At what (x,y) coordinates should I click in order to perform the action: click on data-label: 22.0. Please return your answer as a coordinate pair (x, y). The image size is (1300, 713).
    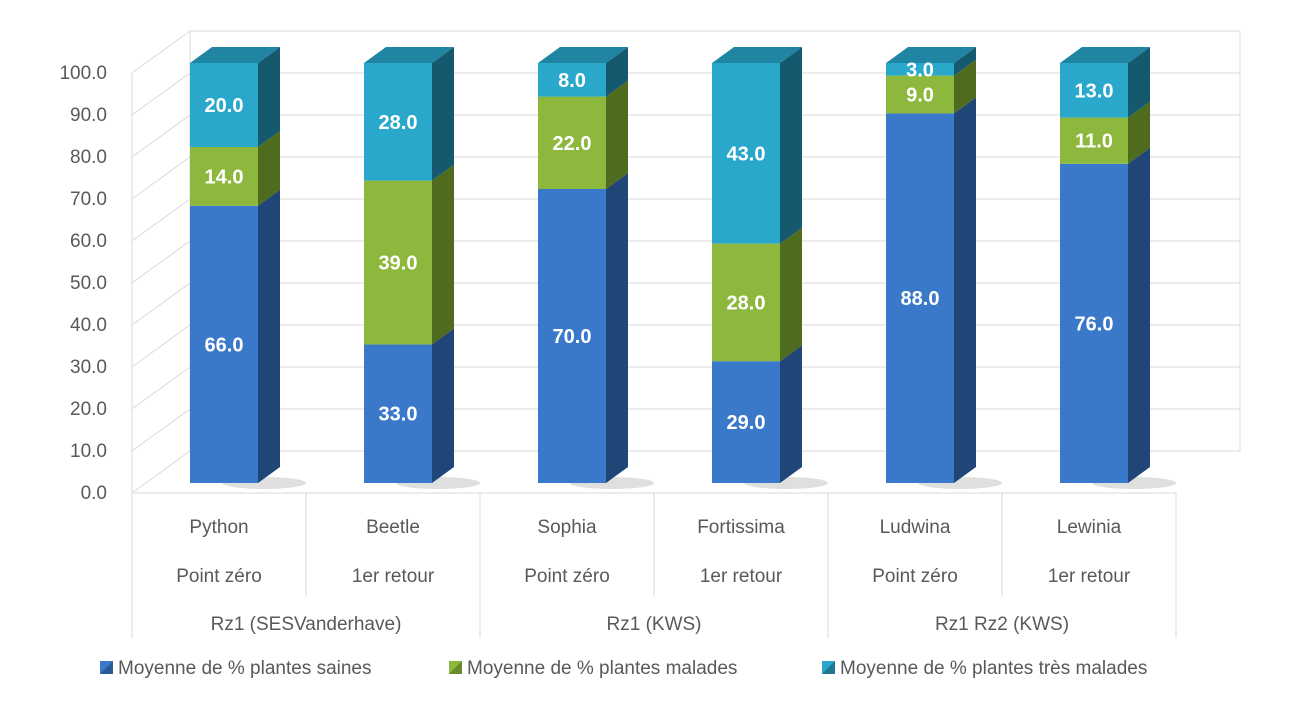
    Looking at the image, I should click on (572, 144).